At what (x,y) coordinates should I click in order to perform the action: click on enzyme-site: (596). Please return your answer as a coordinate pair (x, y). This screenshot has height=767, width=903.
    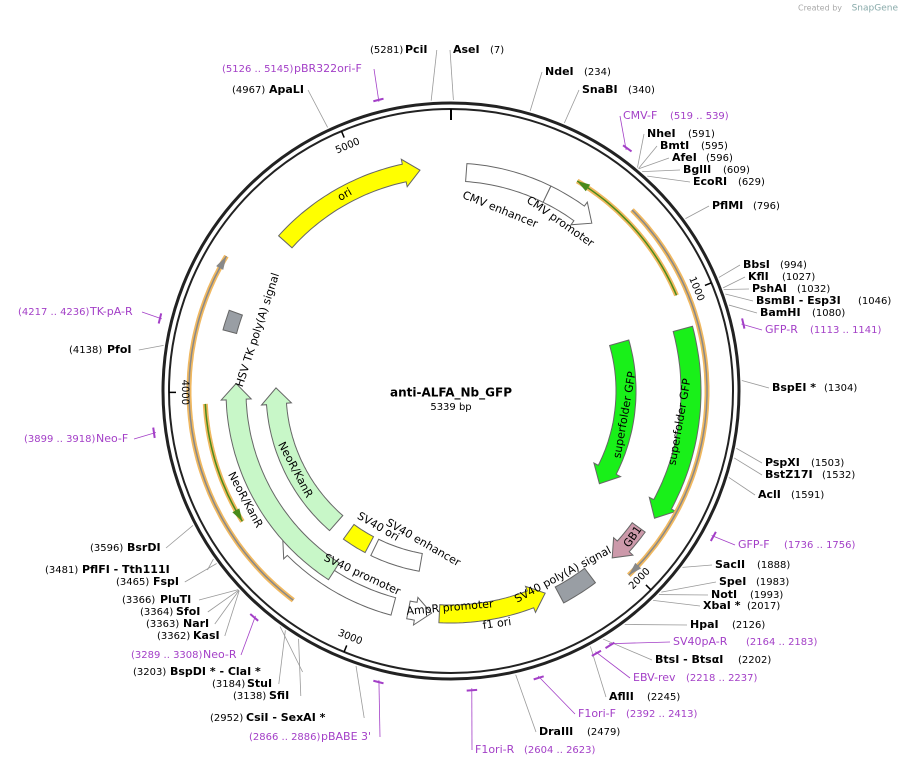
    Looking at the image, I should click on (719, 158).